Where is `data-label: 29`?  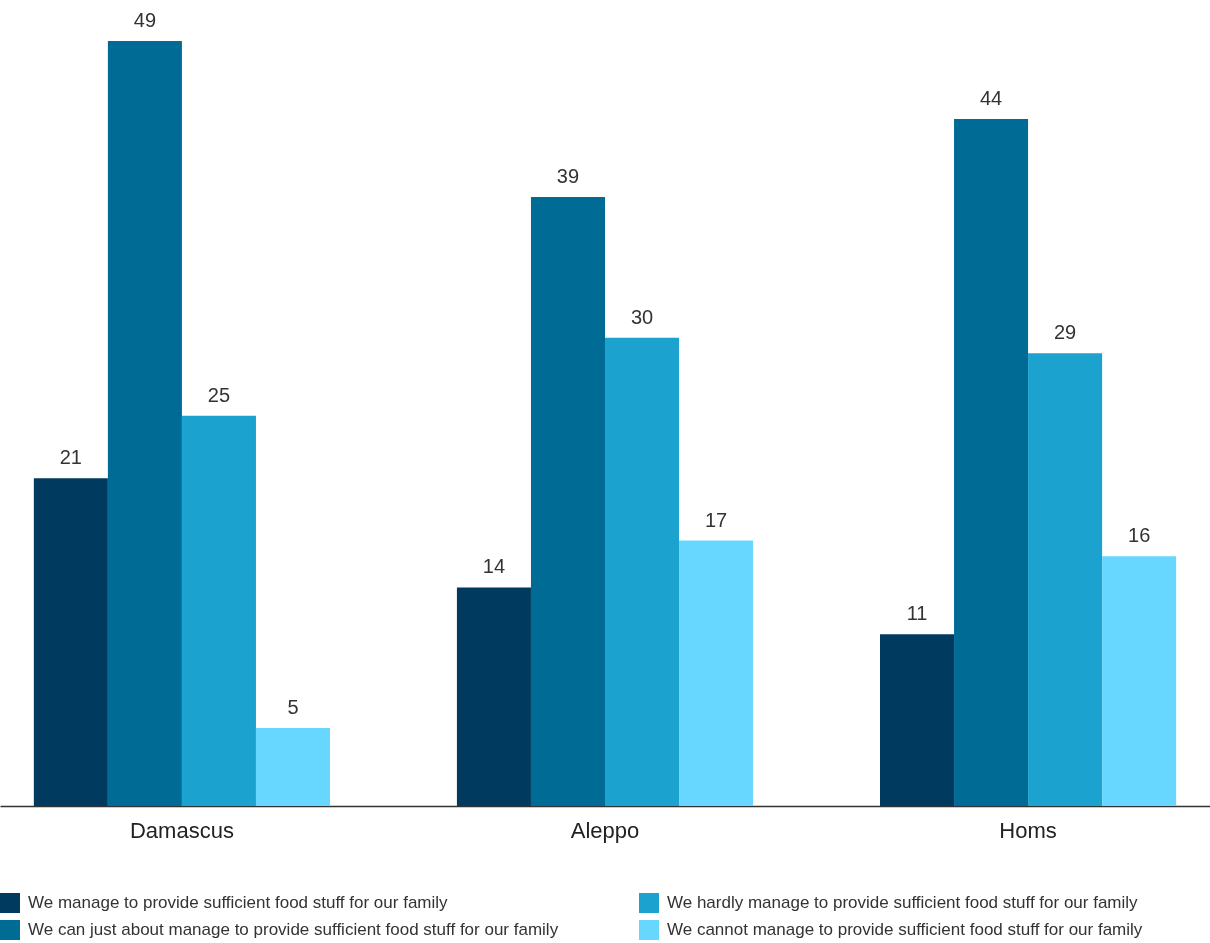
data-label: 29 is located at coordinates (1065, 332).